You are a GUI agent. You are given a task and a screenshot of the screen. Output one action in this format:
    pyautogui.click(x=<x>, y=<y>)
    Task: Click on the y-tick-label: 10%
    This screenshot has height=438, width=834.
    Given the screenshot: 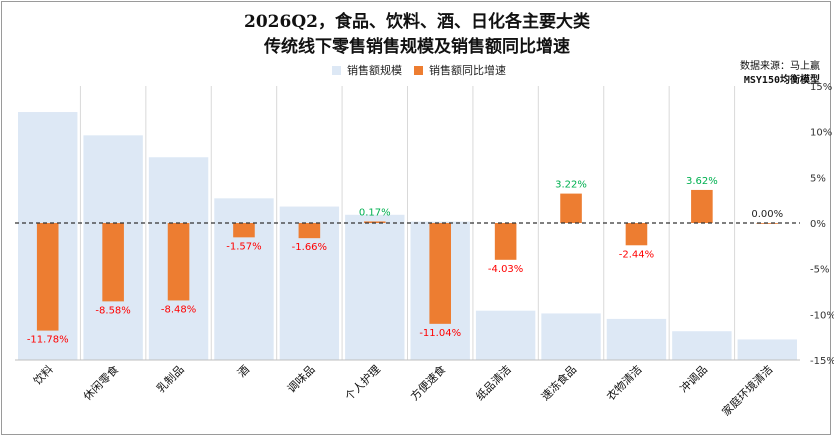 What is the action you would take?
    pyautogui.click(x=821, y=133)
    